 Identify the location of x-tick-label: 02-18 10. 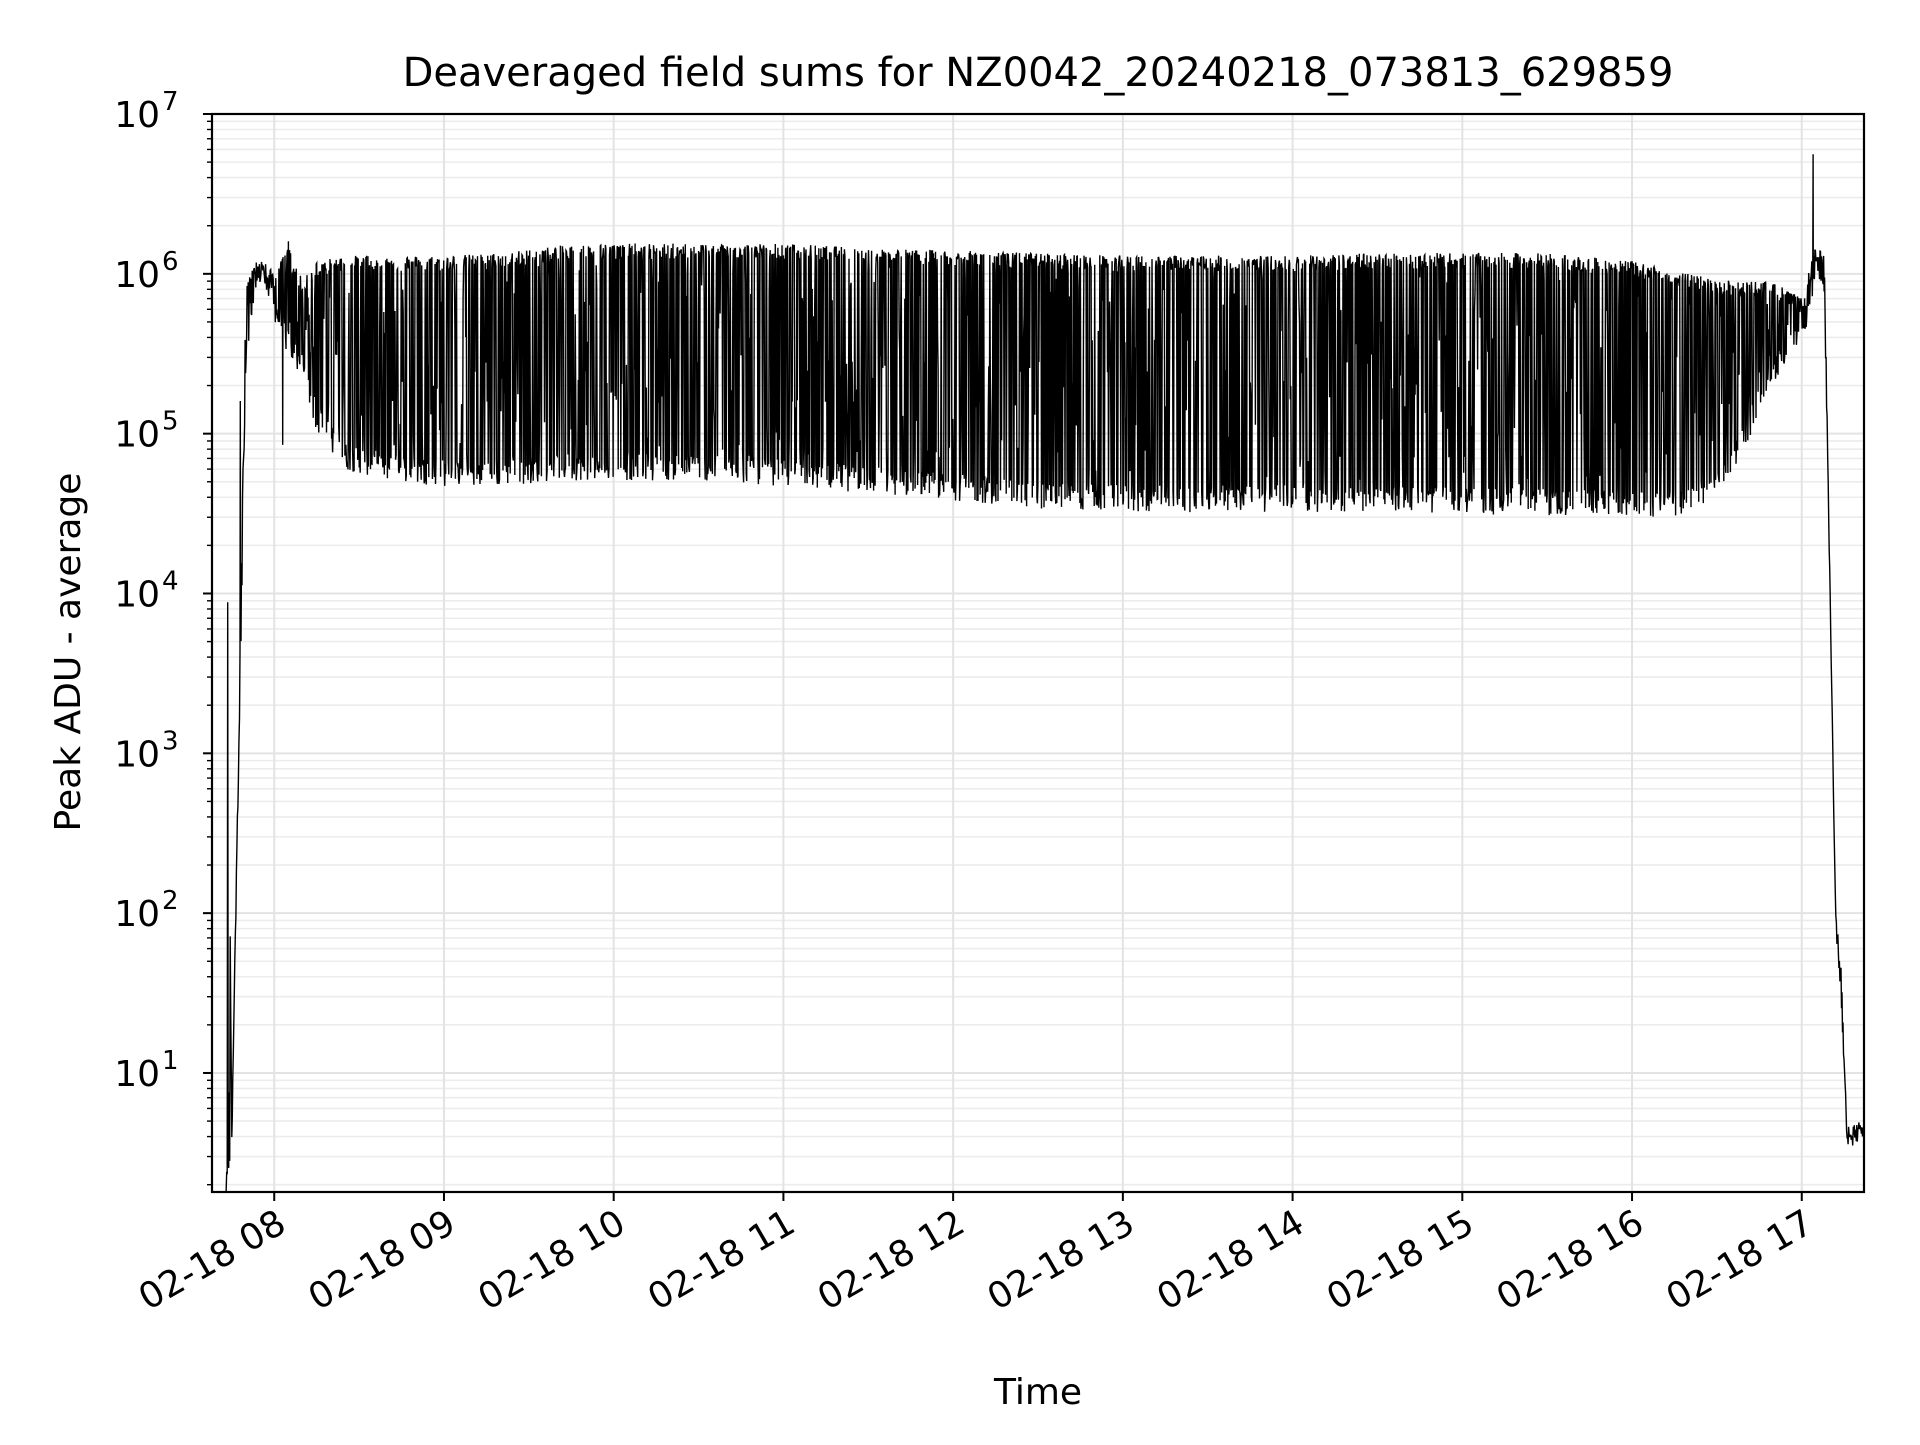
(552, 1260).